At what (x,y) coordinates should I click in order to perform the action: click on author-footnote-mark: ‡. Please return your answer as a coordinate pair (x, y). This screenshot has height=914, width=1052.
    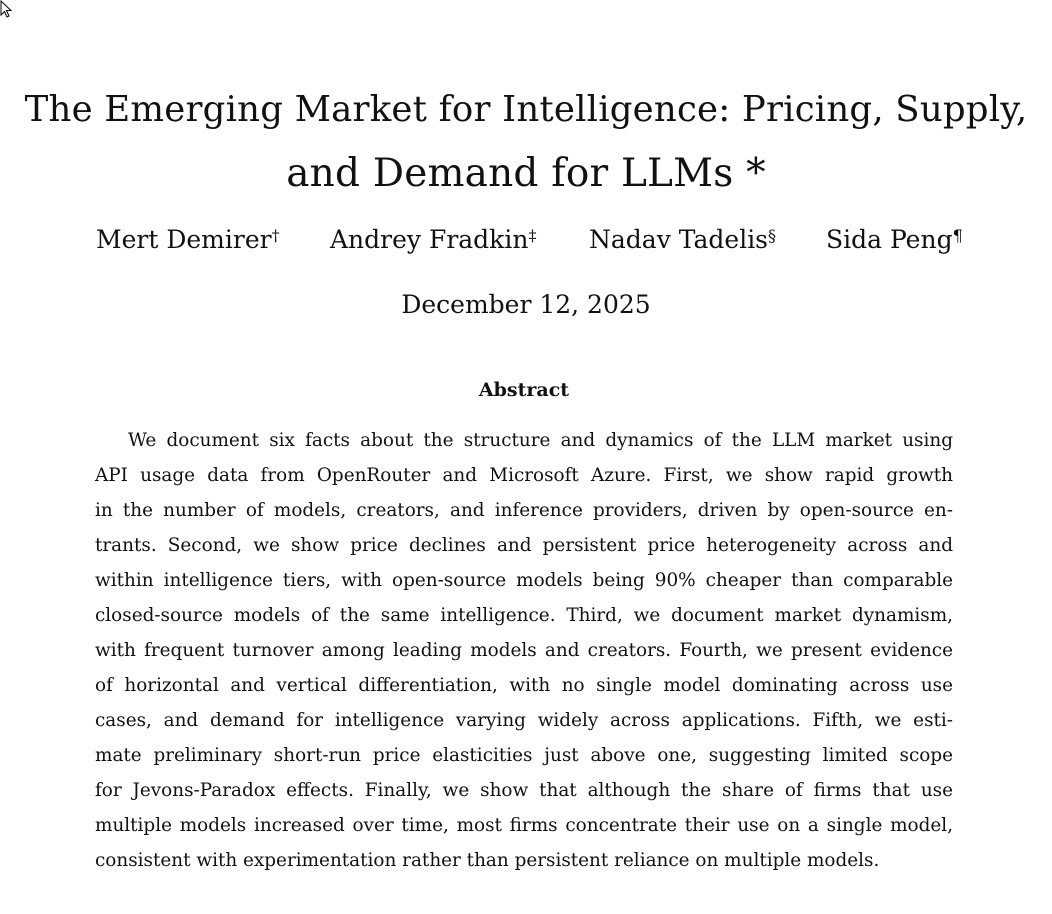
    Looking at the image, I should click on (532, 235).